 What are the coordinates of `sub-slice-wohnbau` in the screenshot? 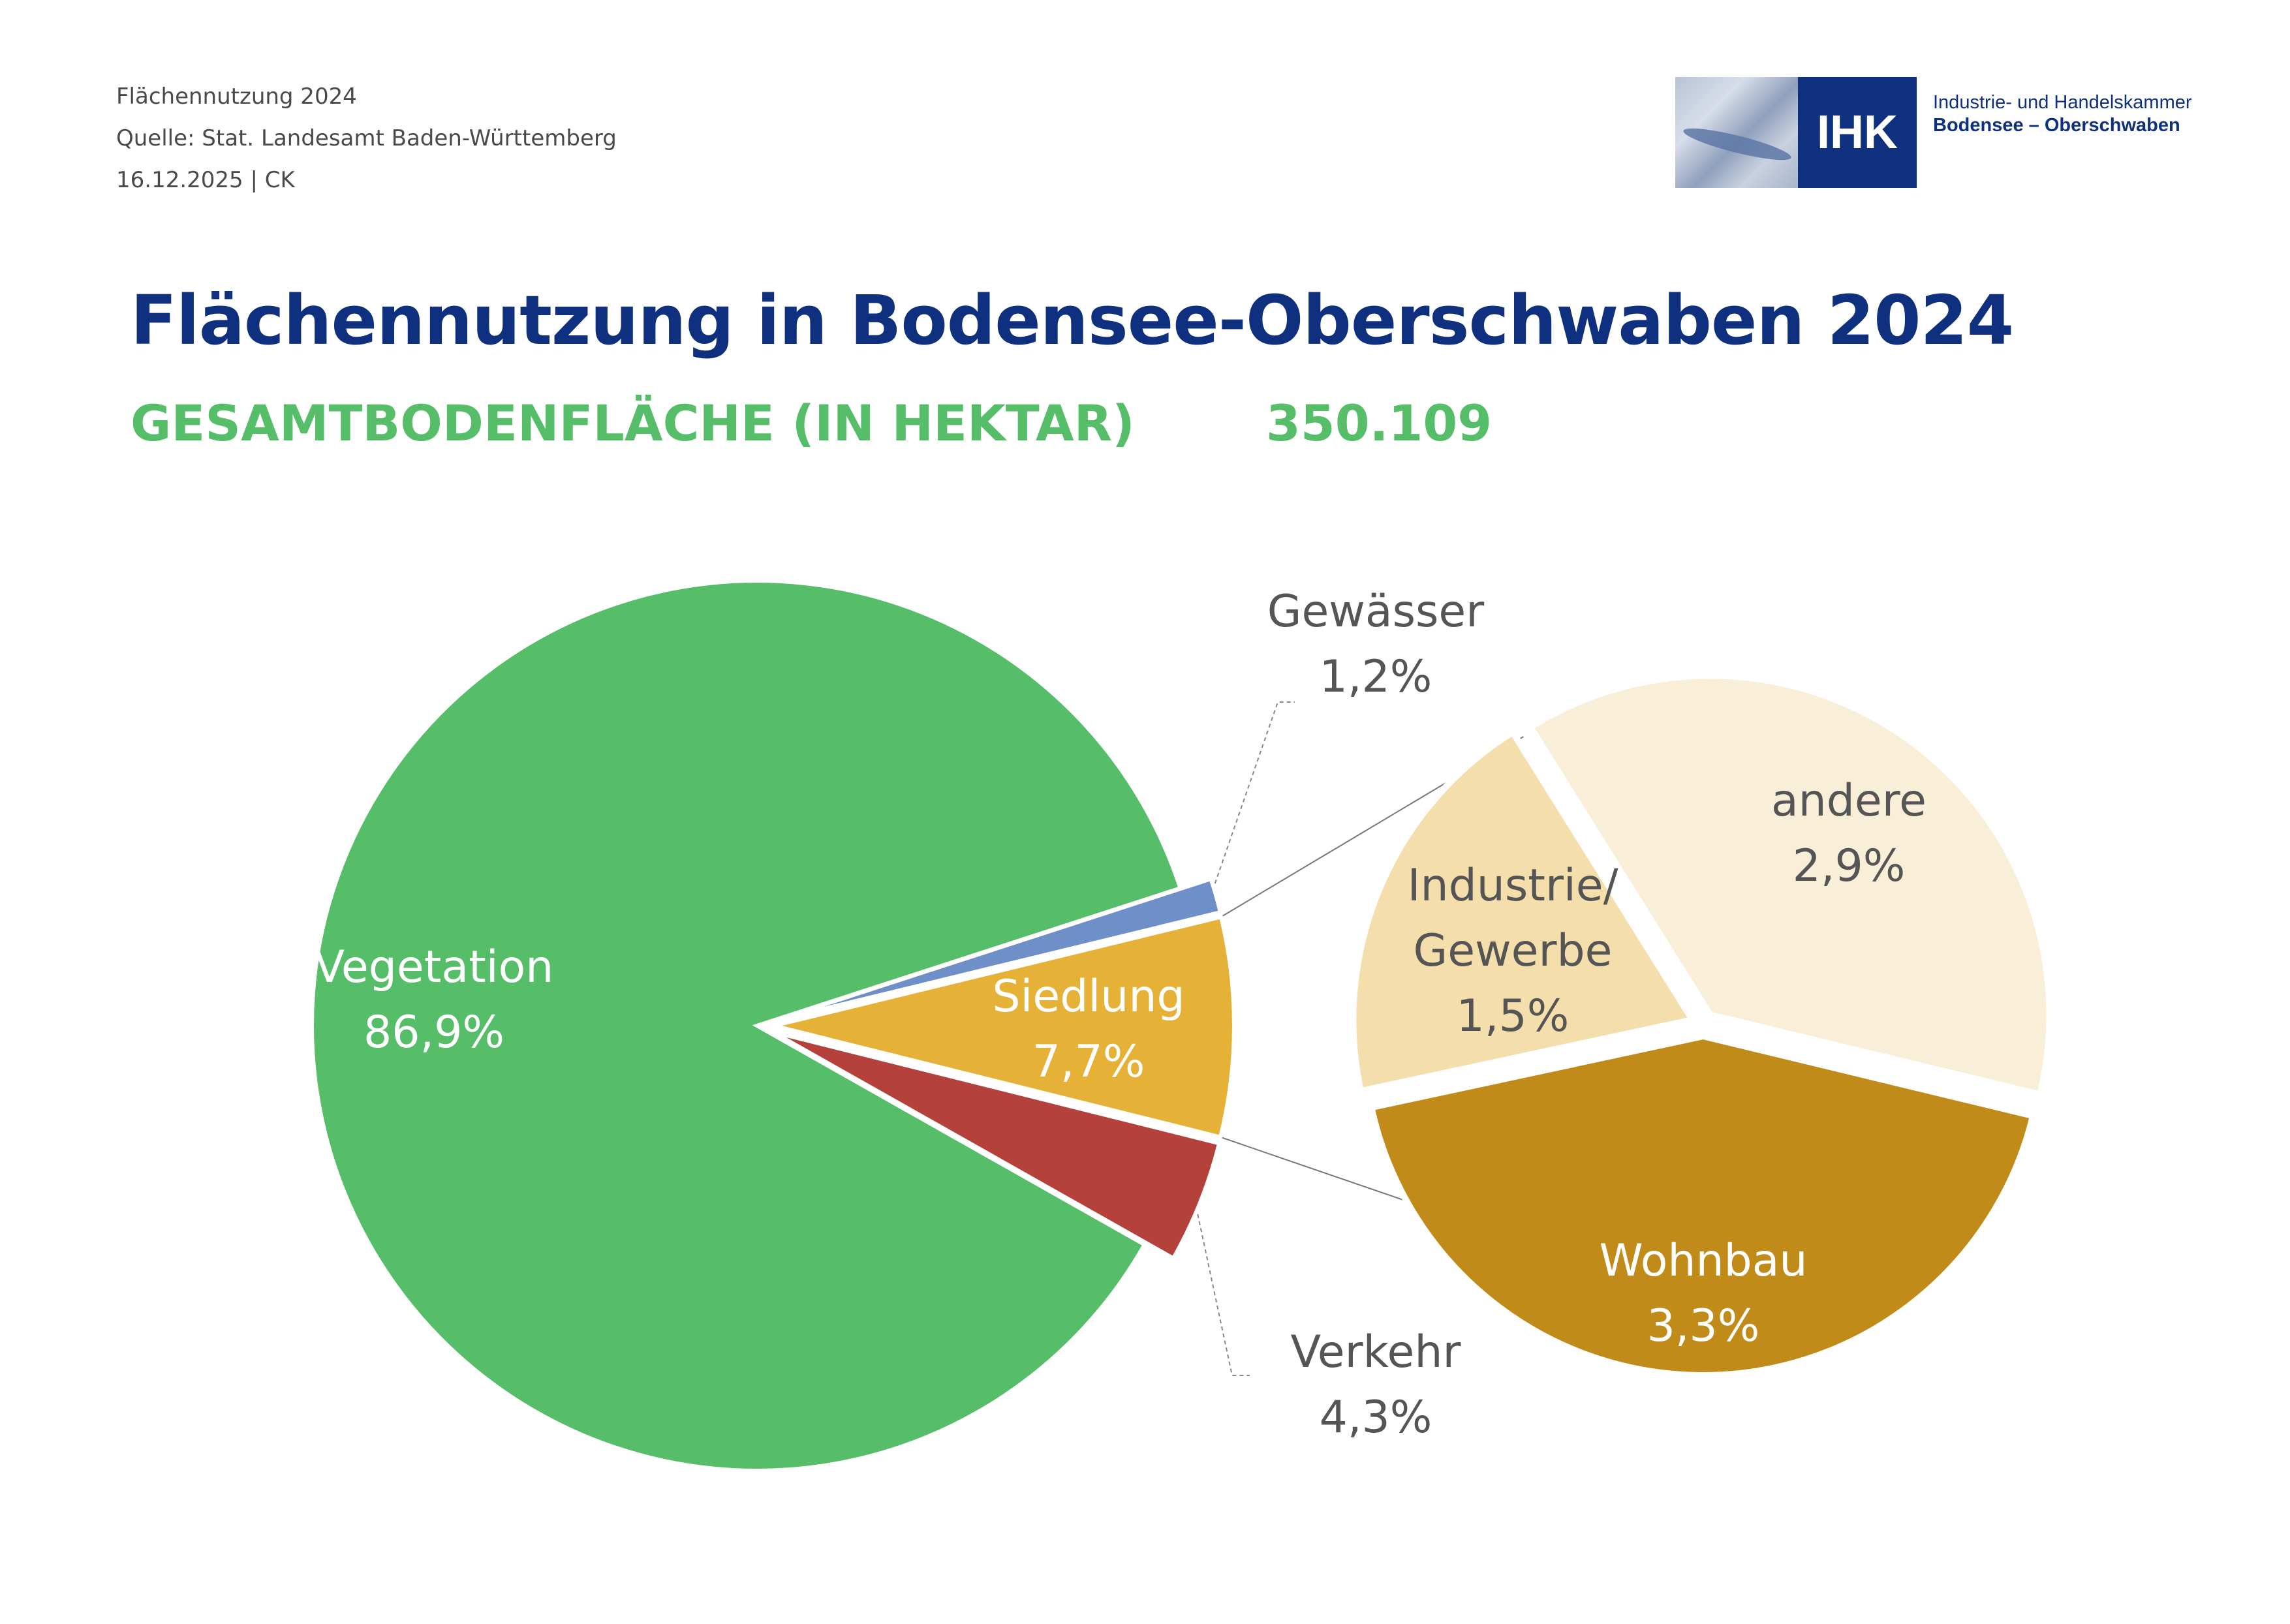 It's located at (1702, 1205).